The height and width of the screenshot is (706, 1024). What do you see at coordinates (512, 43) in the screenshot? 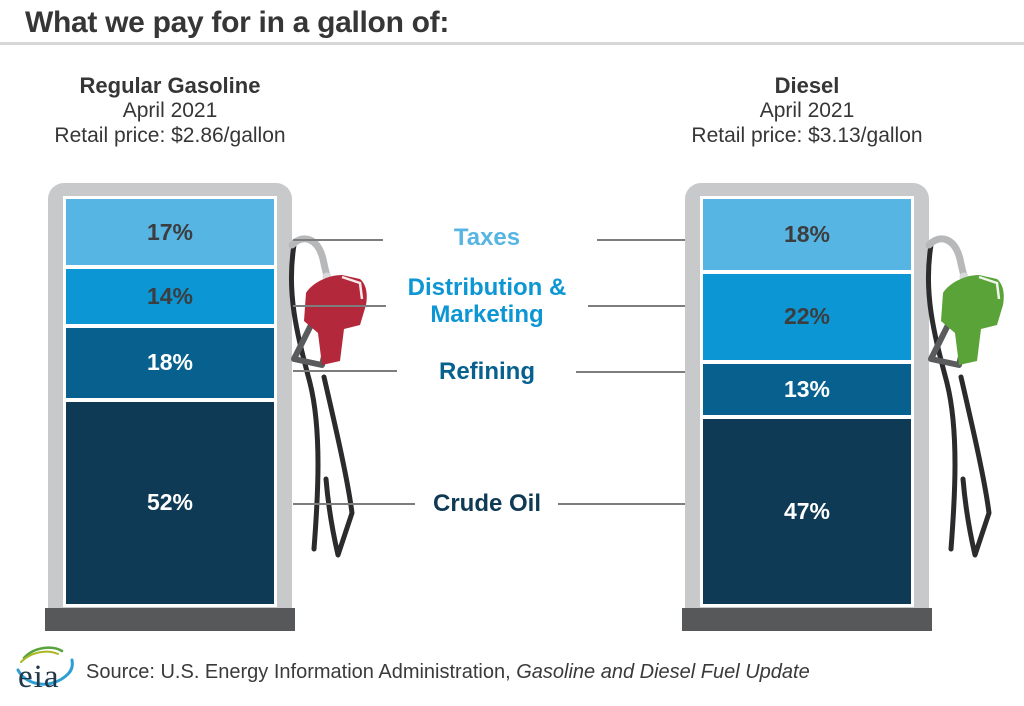
I see `title-divider` at bounding box center [512, 43].